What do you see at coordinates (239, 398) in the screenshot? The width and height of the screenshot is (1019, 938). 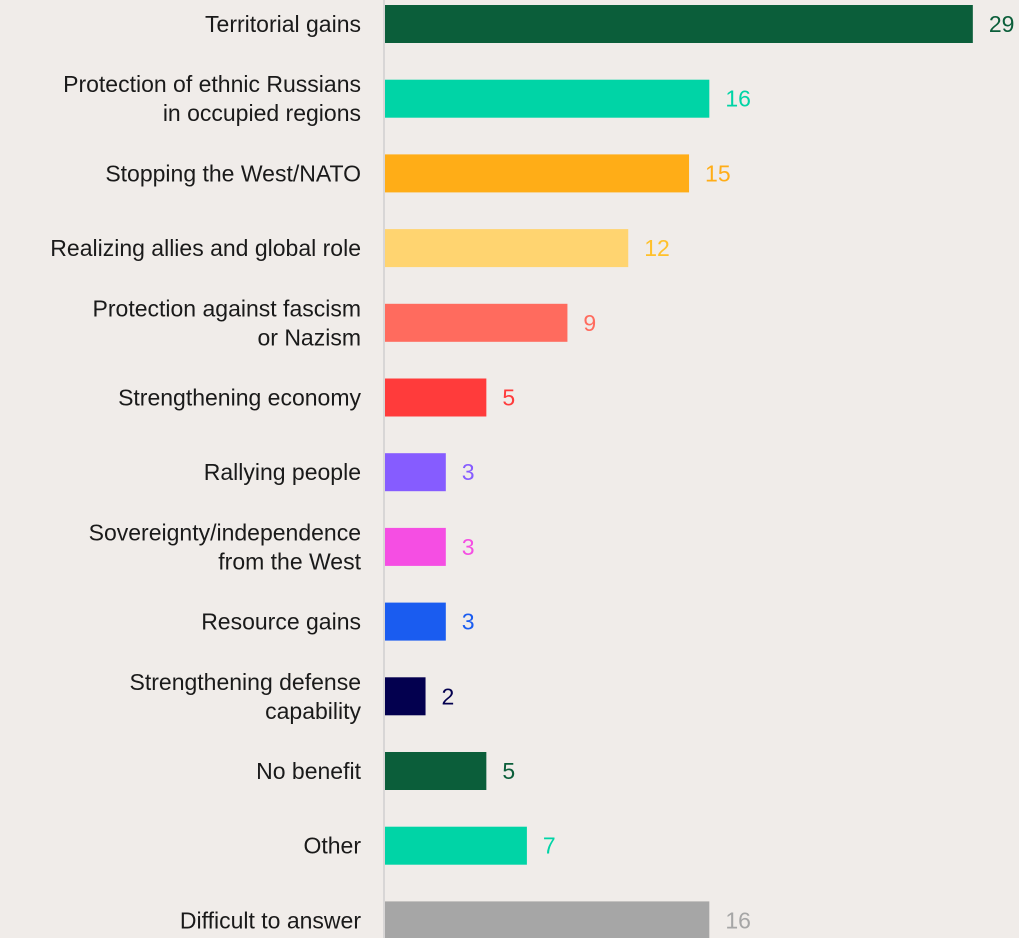 I see `category-label: Strengthening economy` at bounding box center [239, 398].